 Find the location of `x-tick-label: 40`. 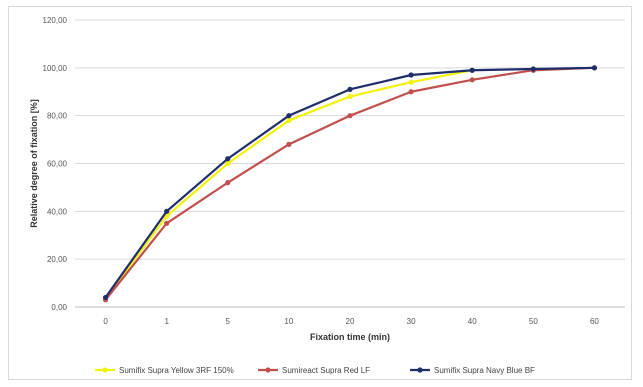

x-tick-label: 40 is located at coordinates (472, 321).